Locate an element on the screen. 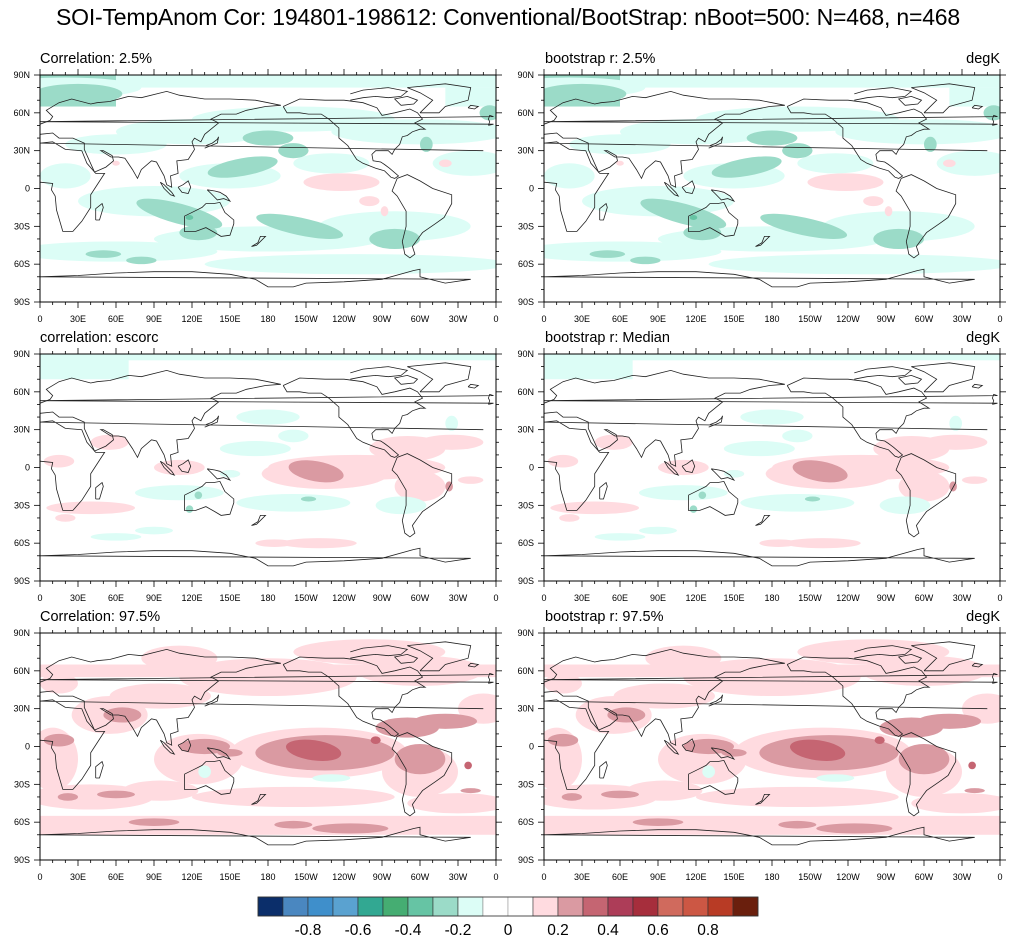  x-tick-label: 0 is located at coordinates (543, 319).